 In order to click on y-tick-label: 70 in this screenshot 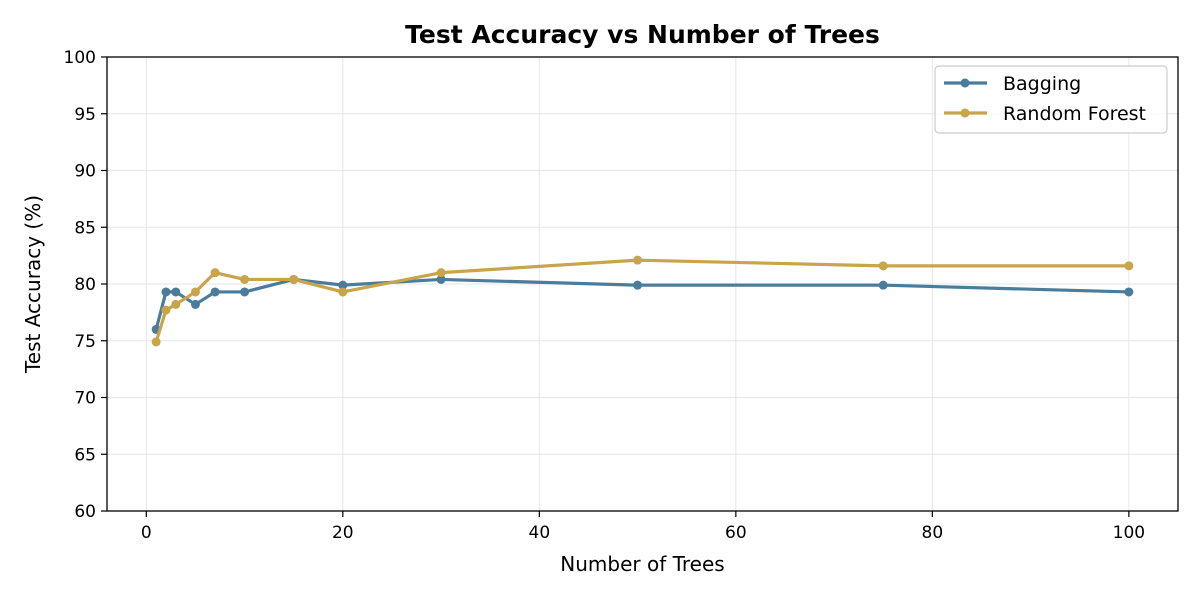, I will do `click(85, 399)`.